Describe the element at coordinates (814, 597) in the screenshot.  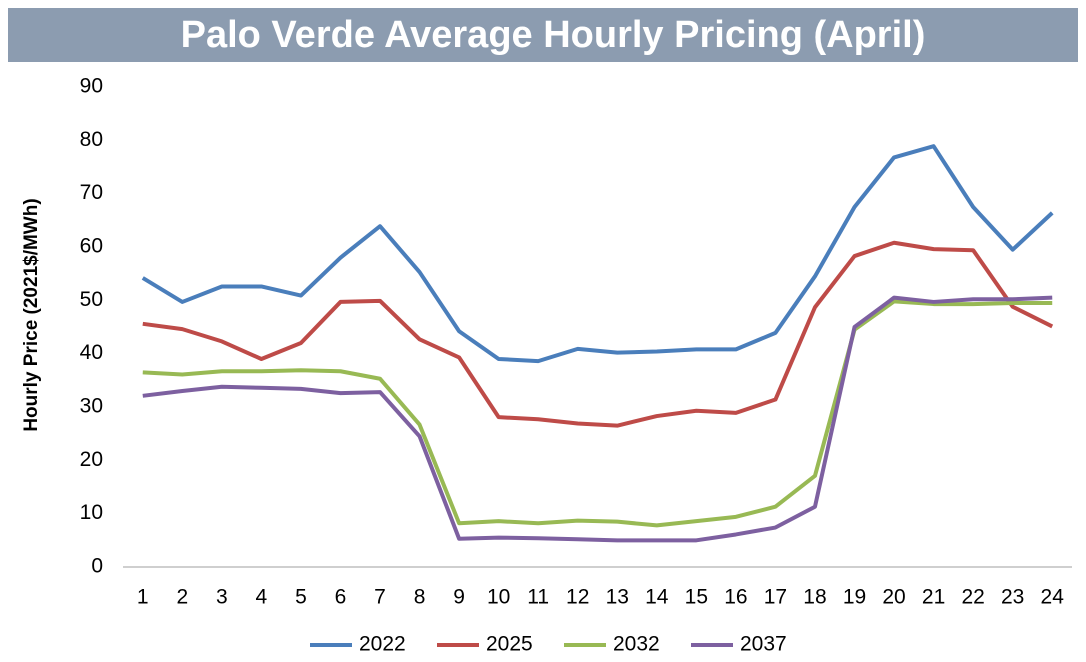
I see `x-tick-label: 18` at that location.